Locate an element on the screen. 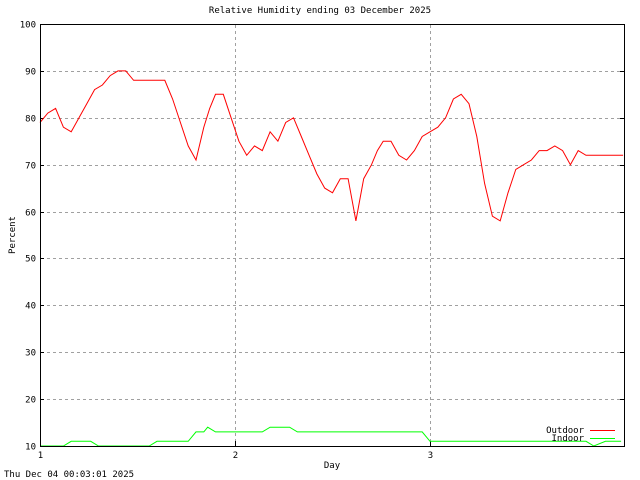 The image size is (640, 480). x-tick-label: 3 is located at coordinates (430, 456).